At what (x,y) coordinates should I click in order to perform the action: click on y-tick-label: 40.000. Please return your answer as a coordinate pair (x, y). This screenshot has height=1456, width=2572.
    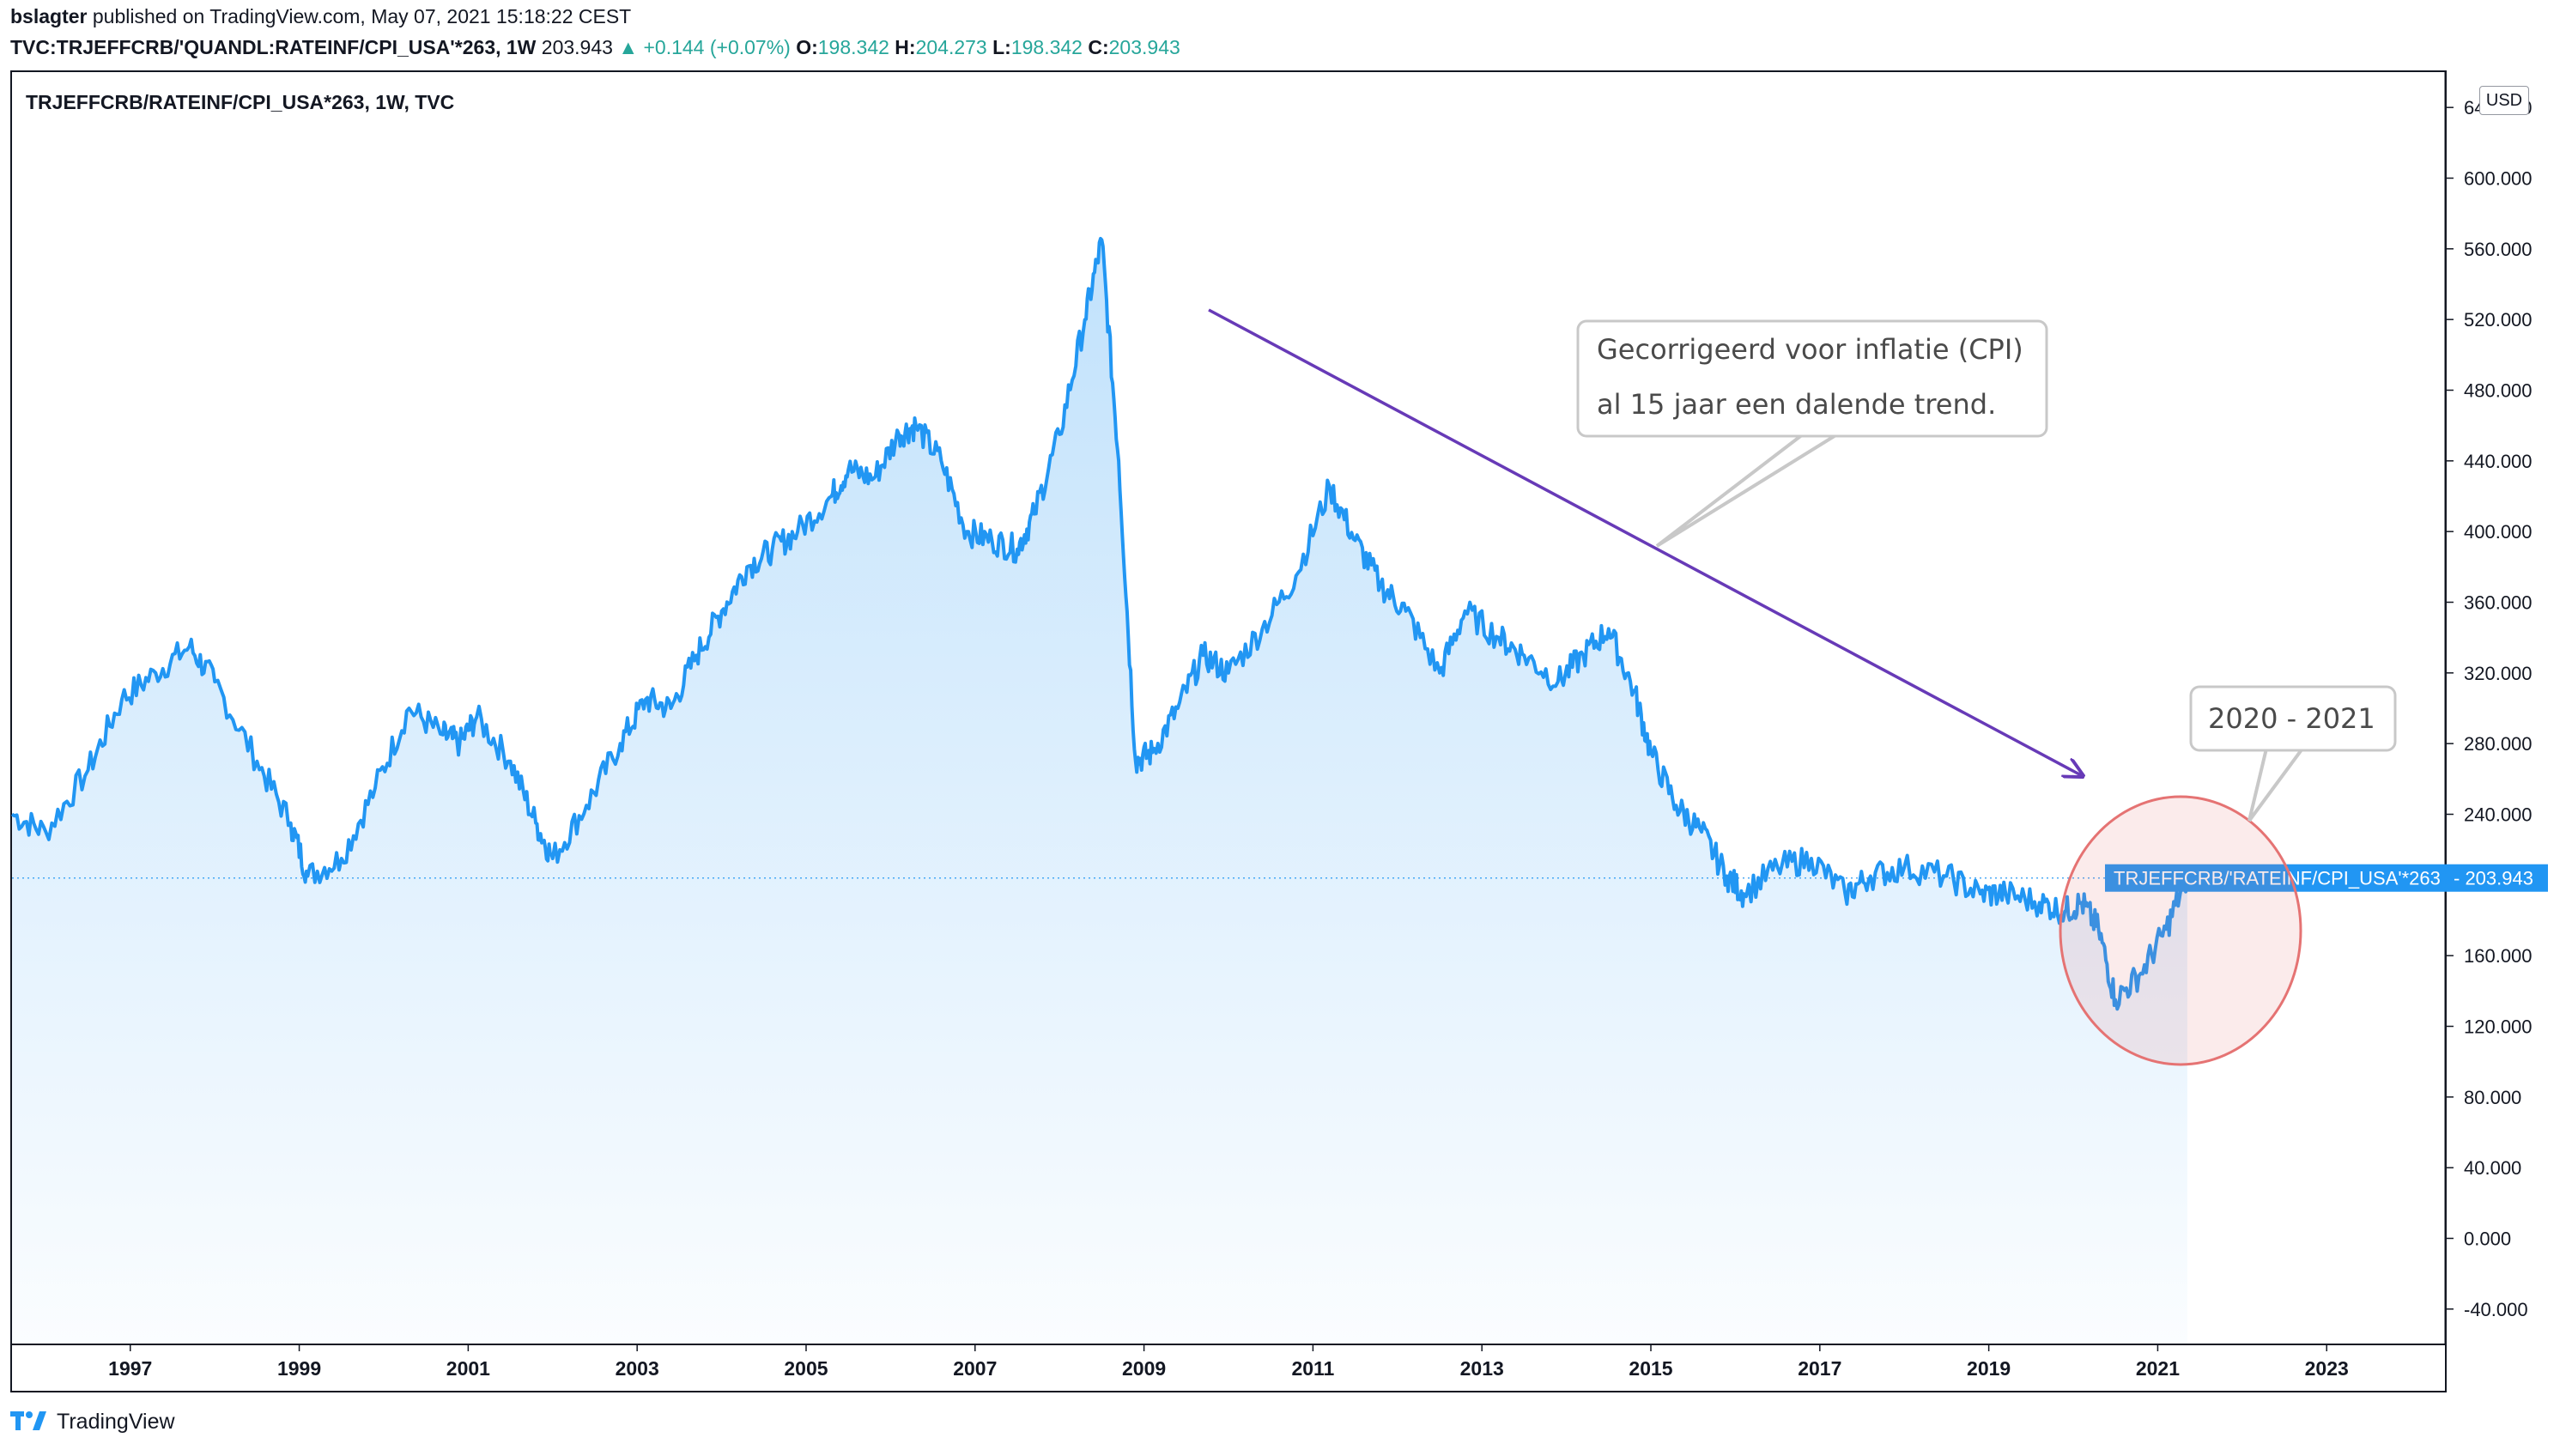
    Looking at the image, I should click on (2492, 1168).